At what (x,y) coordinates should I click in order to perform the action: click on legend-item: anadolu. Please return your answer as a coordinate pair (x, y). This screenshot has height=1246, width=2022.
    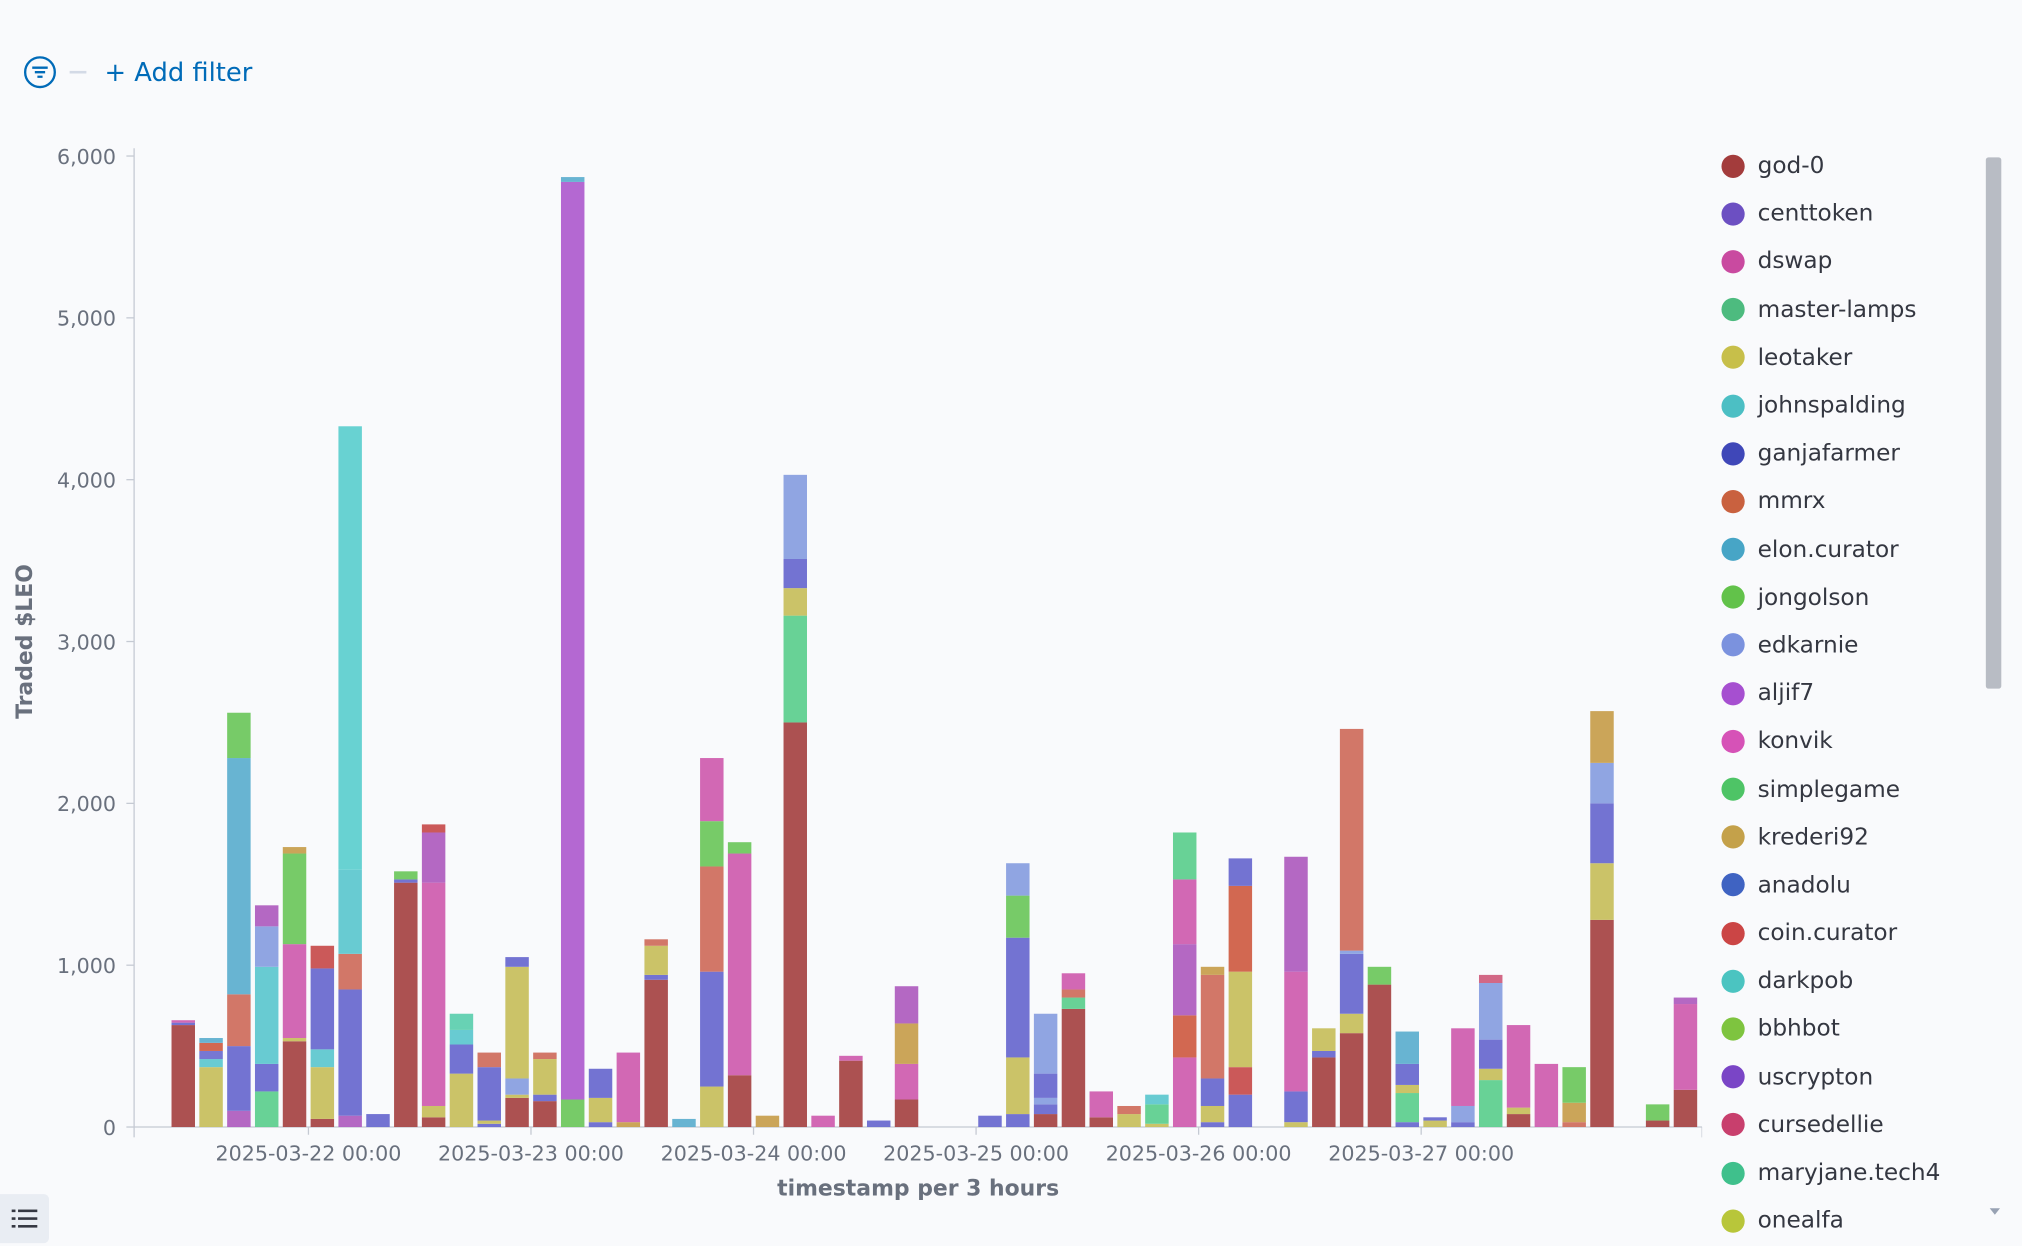
    Looking at the image, I should click on (1839, 885).